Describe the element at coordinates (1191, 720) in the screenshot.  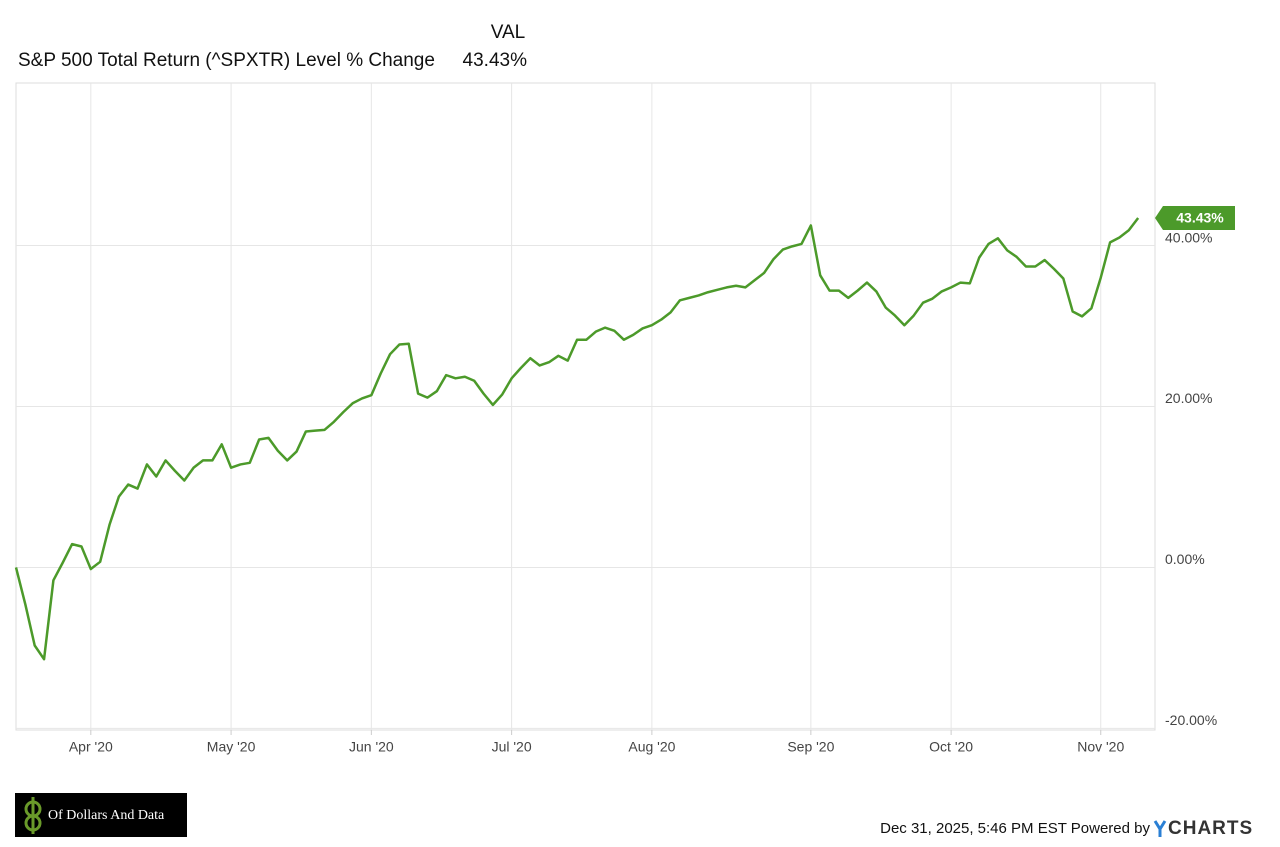
I see `y-tick-label: -20.00%` at that location.